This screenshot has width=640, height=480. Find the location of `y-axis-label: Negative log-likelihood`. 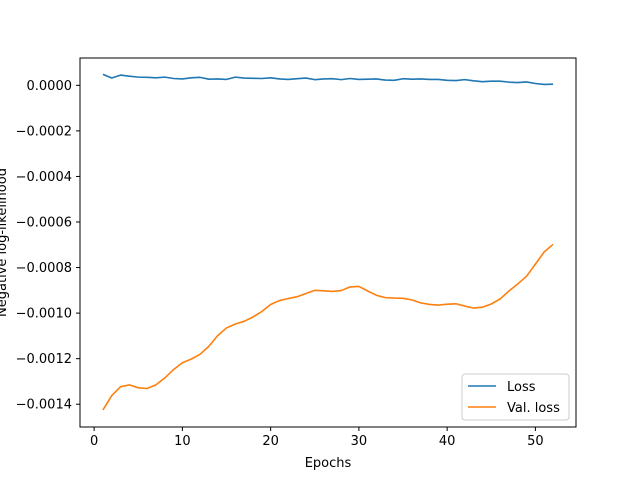

y-axis-label: Negative log-likelihood is located at coordinates (5, 242).